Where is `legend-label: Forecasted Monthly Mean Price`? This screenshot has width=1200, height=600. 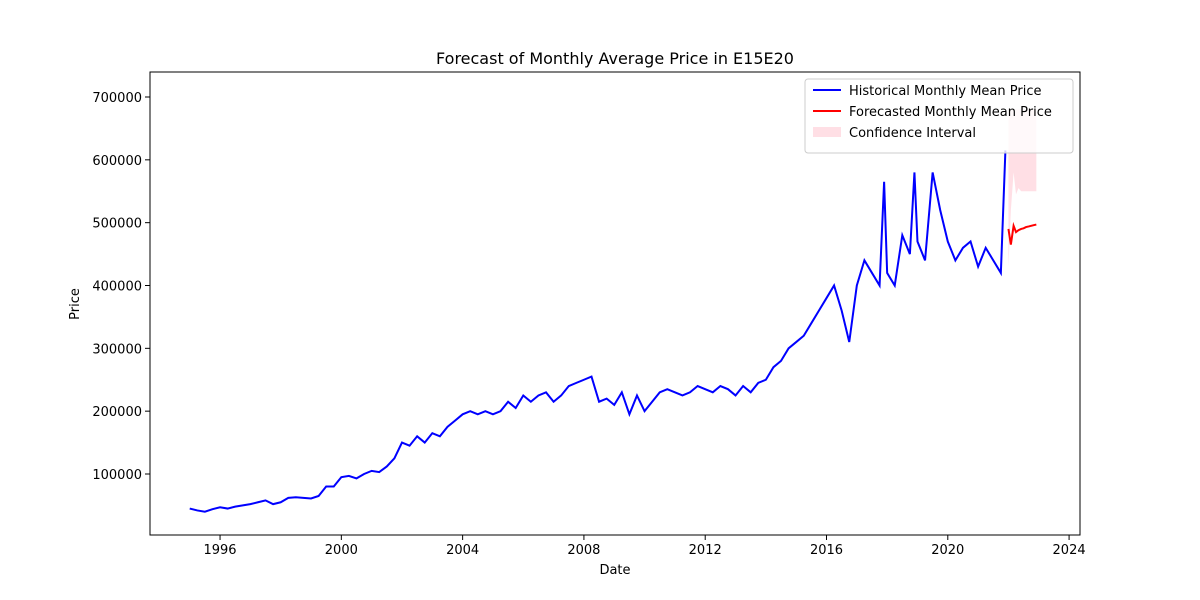 legend-label: Forecasted Monthly Mean Price is located at coordinates (950, 112).